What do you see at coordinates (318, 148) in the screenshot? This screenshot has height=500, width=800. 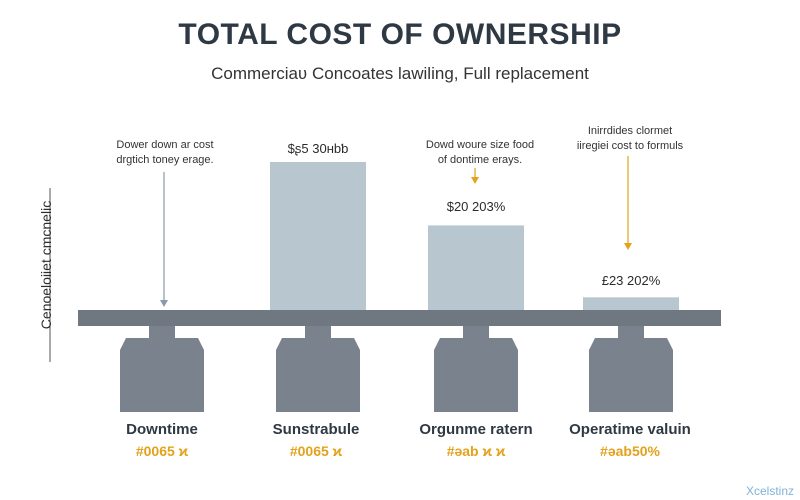 I see `value-label-sunstrabule: $ʂ5 30ʜbƅ` at bounding box center [318, 148].